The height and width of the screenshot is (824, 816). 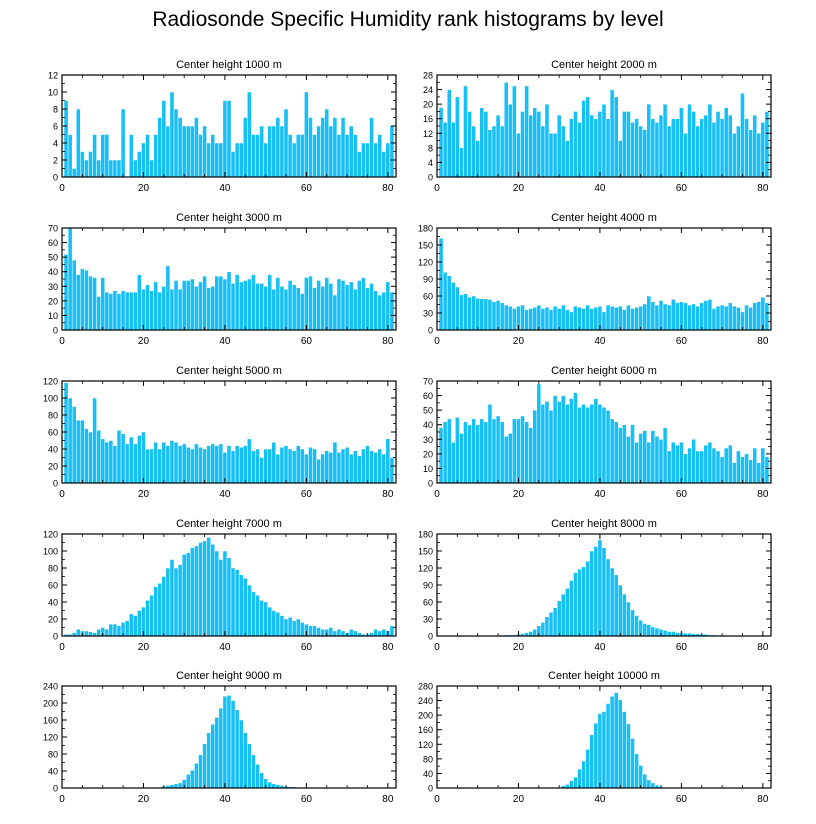 I want to click on panel-6-y-tick-label: 70, so click(x=428, y=382).